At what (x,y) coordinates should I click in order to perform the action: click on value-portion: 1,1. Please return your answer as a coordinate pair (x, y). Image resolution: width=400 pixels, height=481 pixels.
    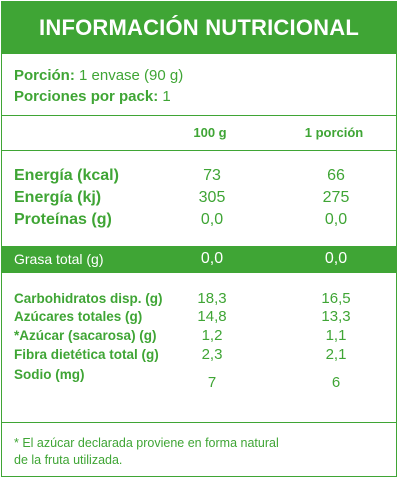
    Looking at the image, I should click on (336, 335).